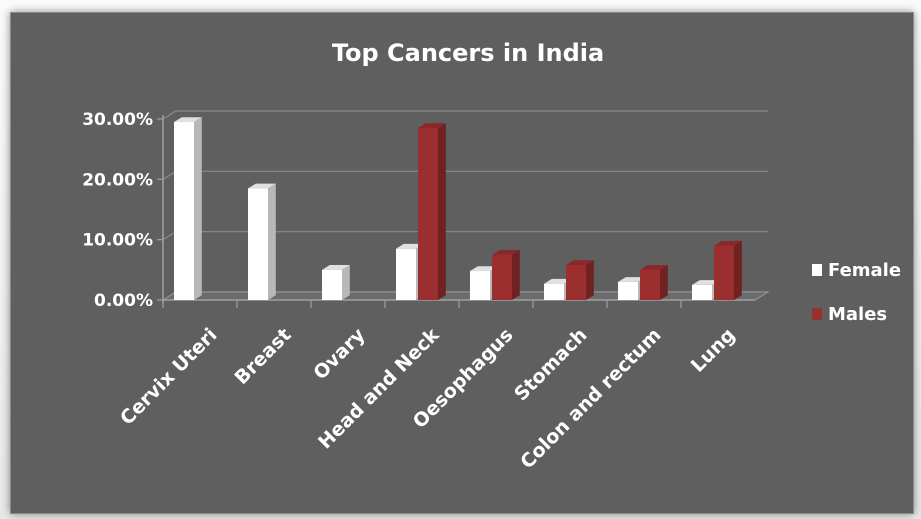  What do you see at coordinates (336, 267) in the screenshot?
I see `bar-female-2-top` at bounding box center [336, 267].